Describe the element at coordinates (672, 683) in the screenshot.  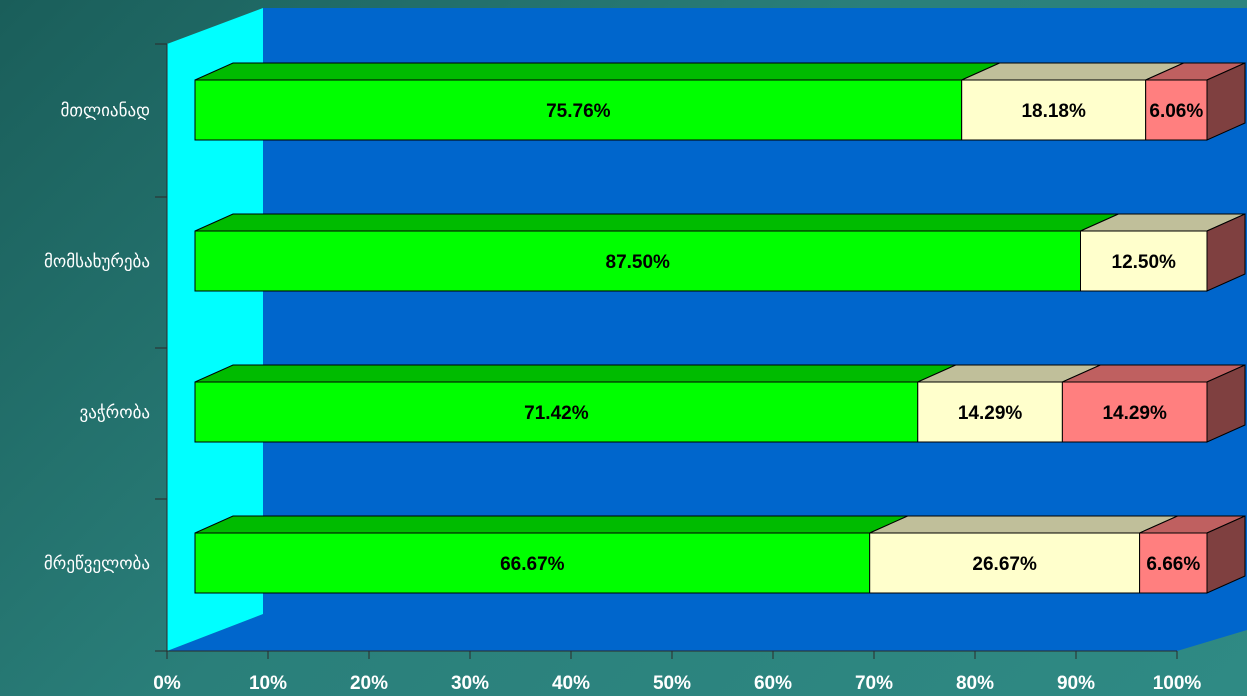
I see `x-tick-label: 50%` at that location.